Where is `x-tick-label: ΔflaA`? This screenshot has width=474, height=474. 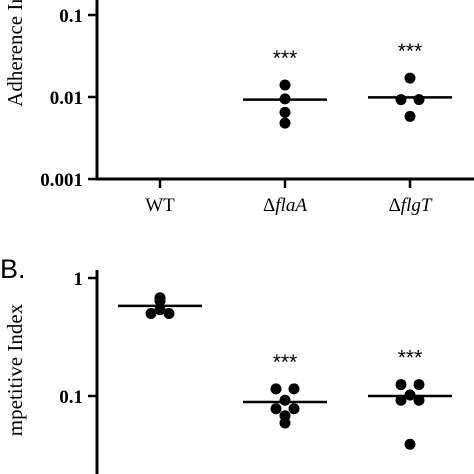 x-tick-label: ΔflaA is located at coordinates (285, 205).